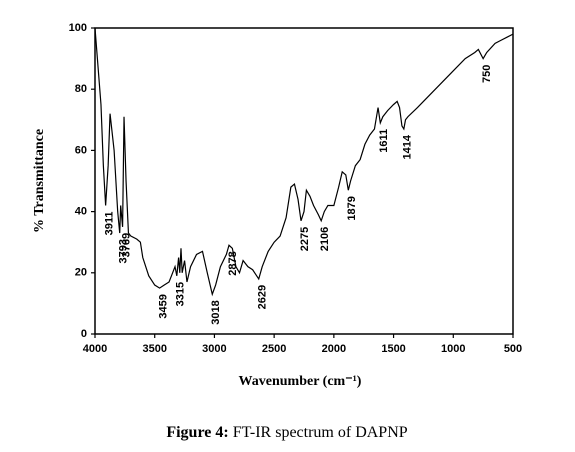 This screenshot has width=575, height=452. Describe the element at coordinates (84, 334) in the screenshot. I see `y-tick-label: 0` at that location.